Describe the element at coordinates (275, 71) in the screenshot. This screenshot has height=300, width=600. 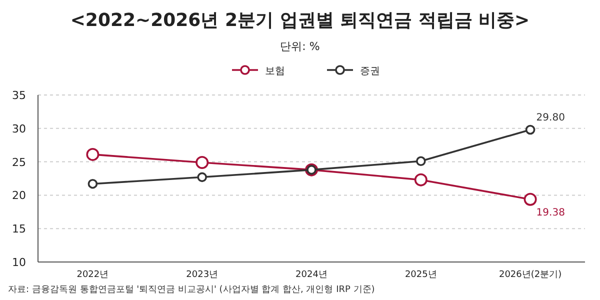
I see `legend-label: 보험` at that location.